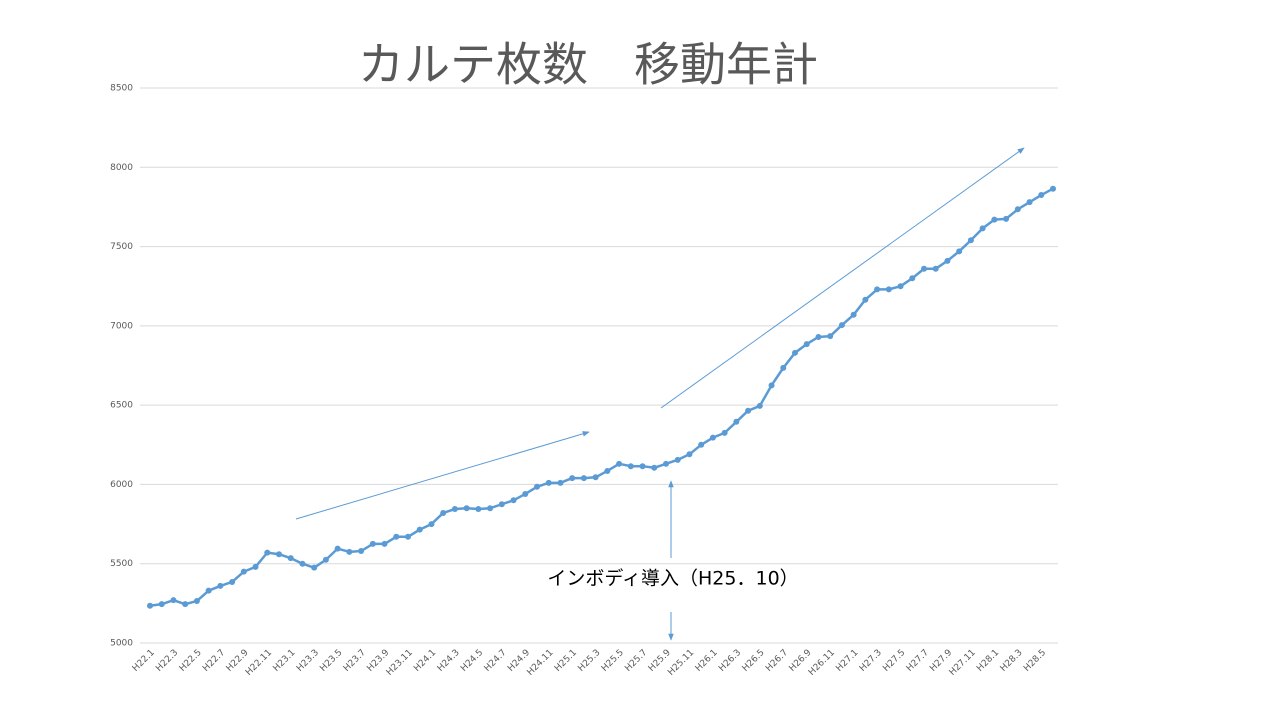  Describe the element at coordinates (588, 65) in the screenshot. I see `chart-title: カルテ枚数 移動年計` at that location.